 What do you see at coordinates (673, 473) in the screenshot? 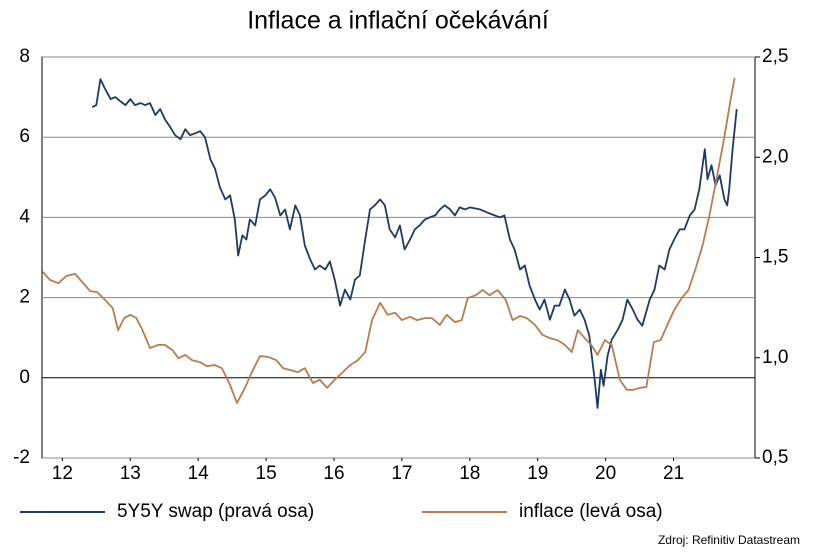
I see `x-tick-label: 21` at bounding box center [673, 473].